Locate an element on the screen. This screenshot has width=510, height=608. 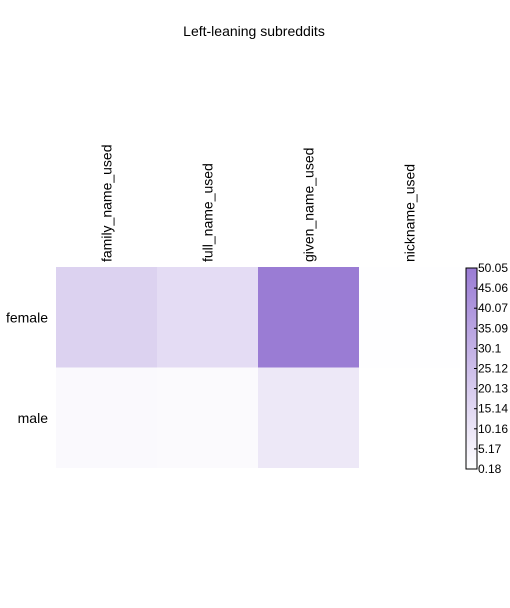
legend-tick-label: 45.06 is located at coordinates (493, 288).